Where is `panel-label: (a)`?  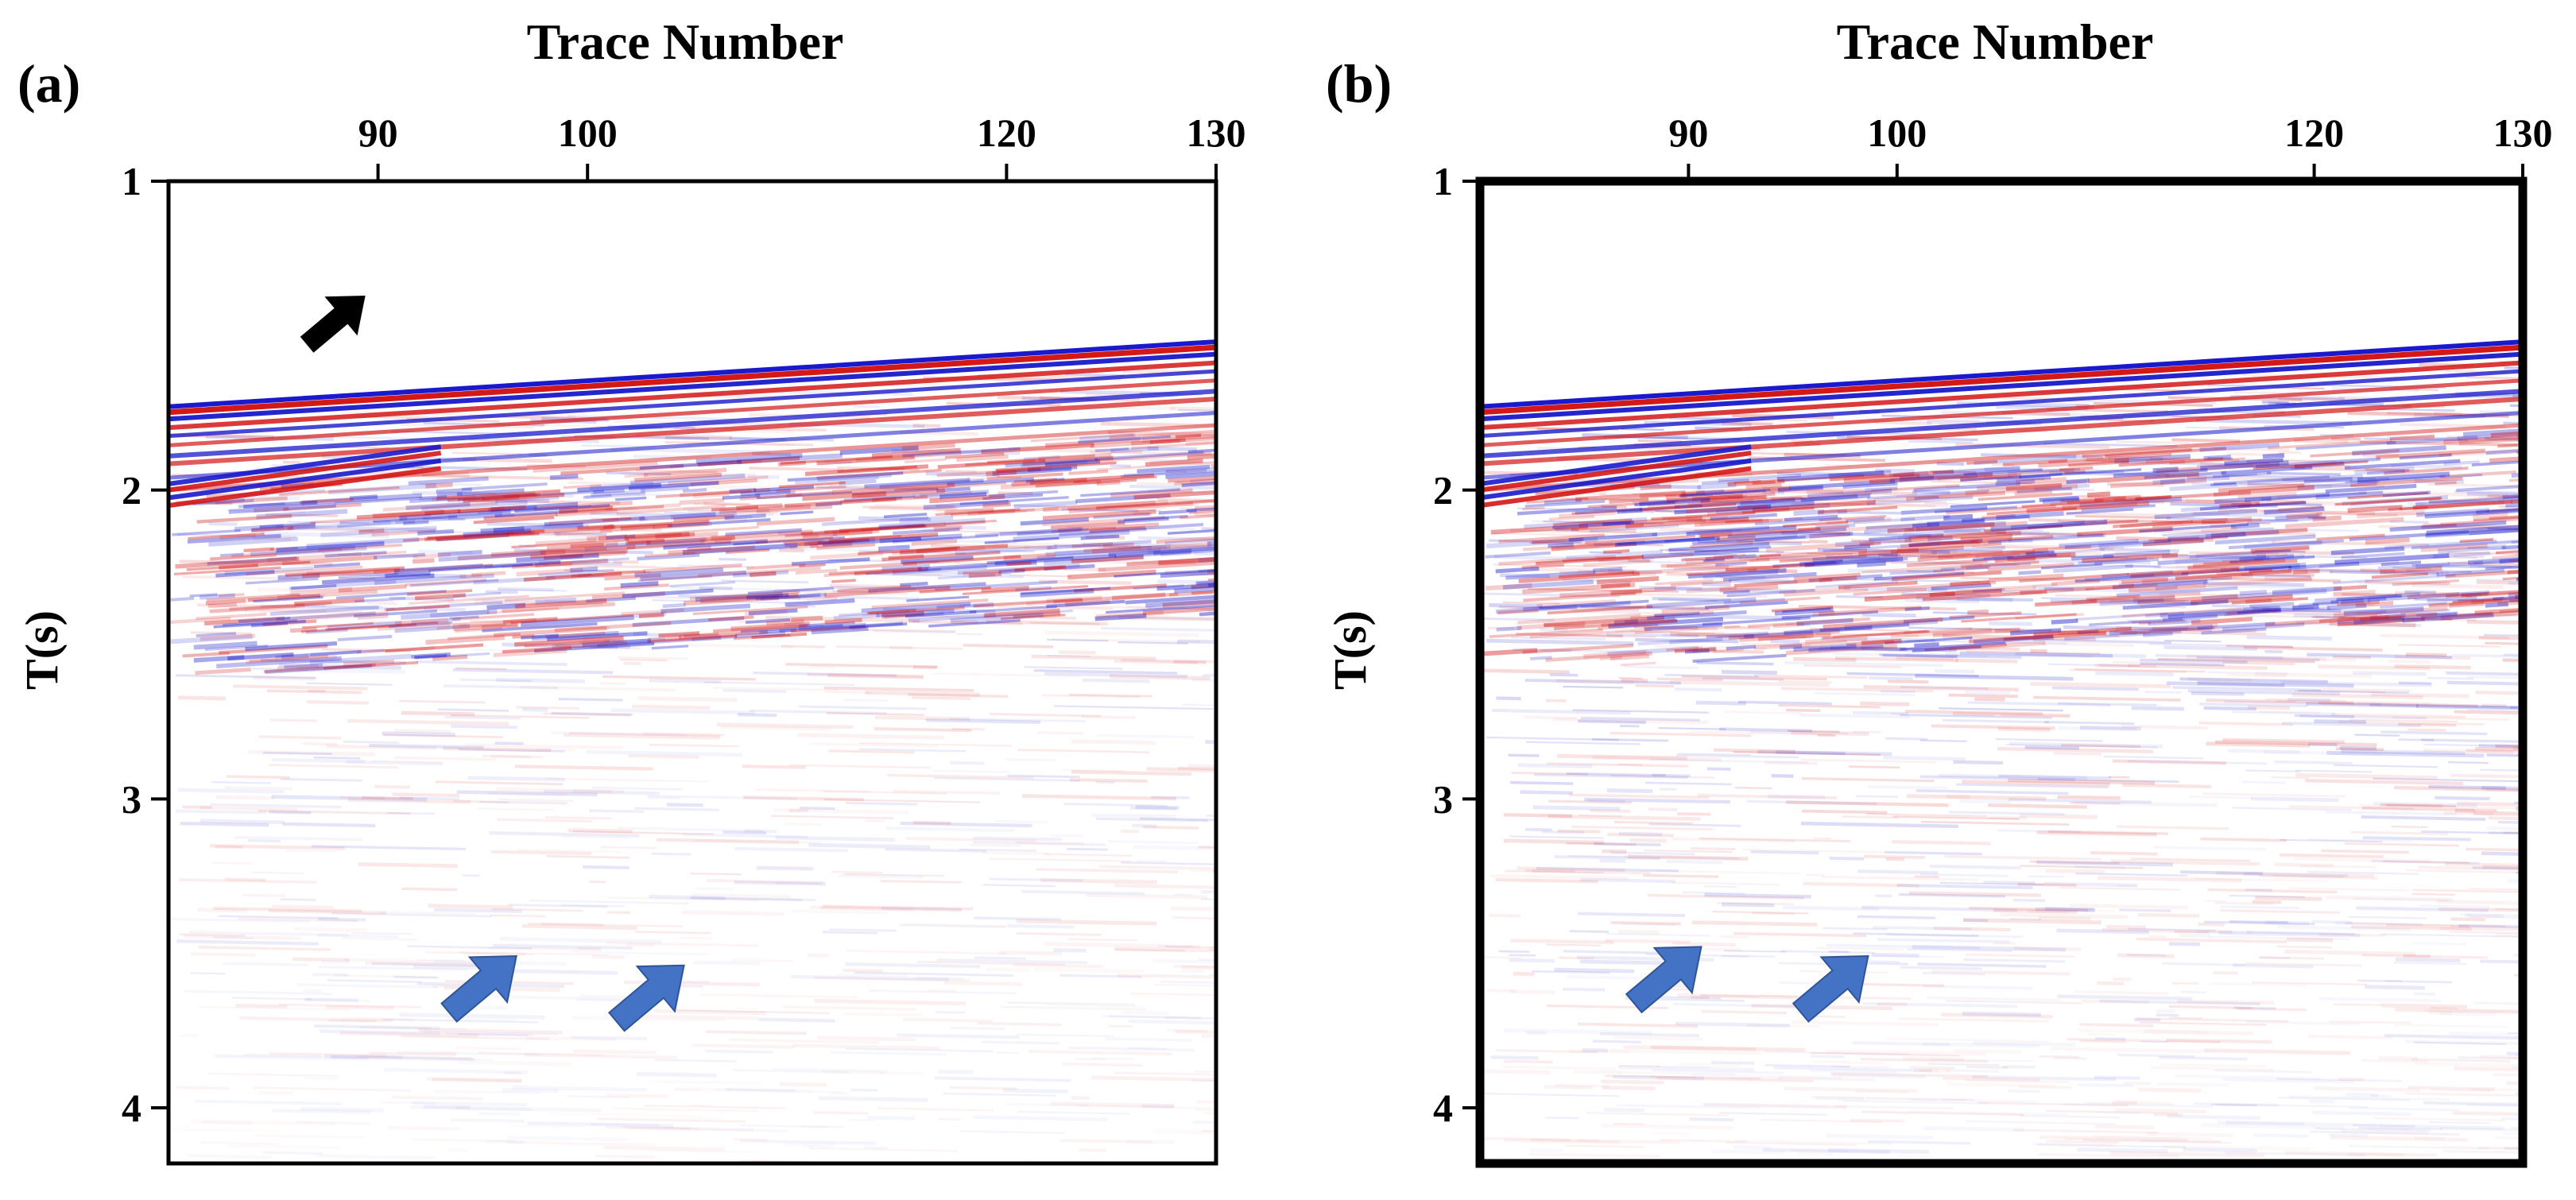
panel-label: (a) is located at coordinates (48, 83).